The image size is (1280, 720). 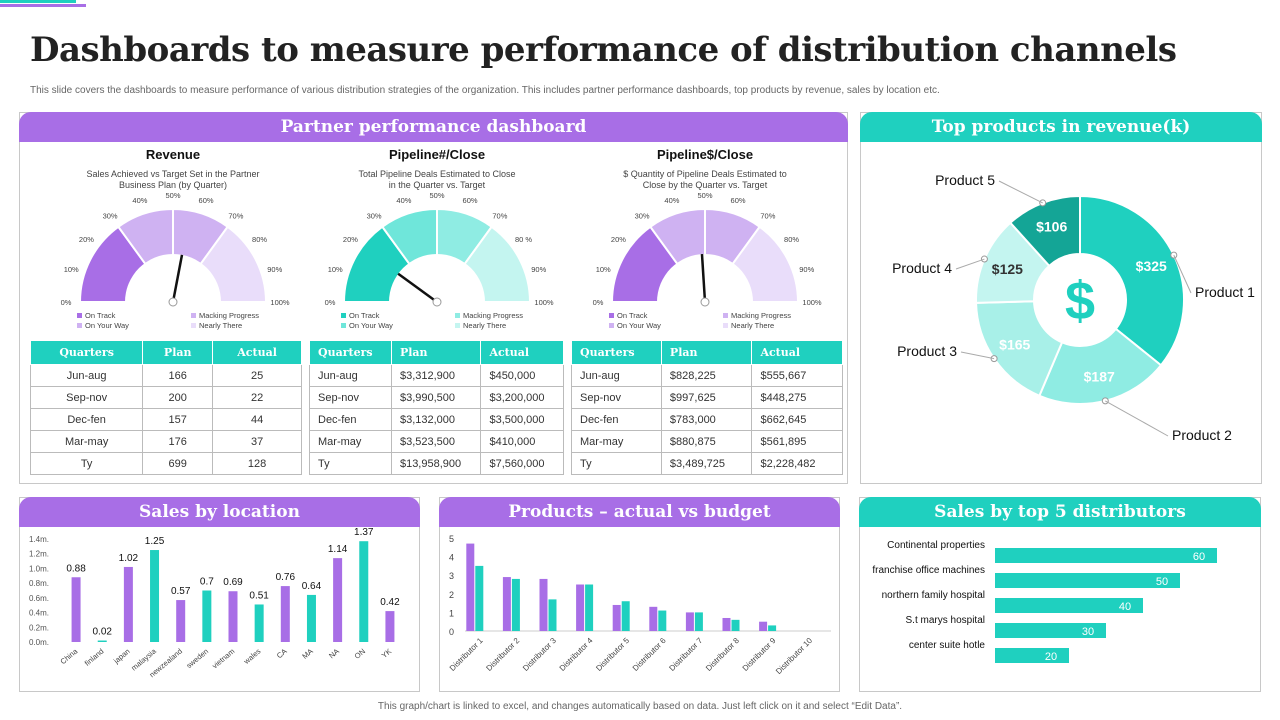 I want to click on table-cell: $997,625, so click(x=706, y=397).